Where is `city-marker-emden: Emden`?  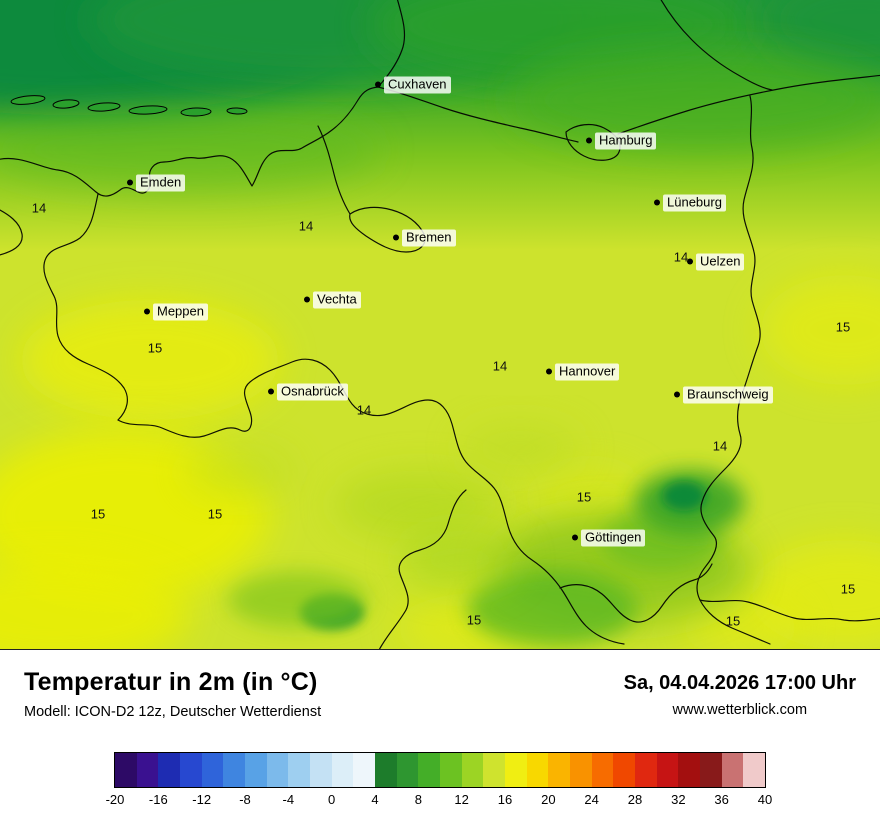
city-marker-emden: Emden is located at coordinates (156, 183).